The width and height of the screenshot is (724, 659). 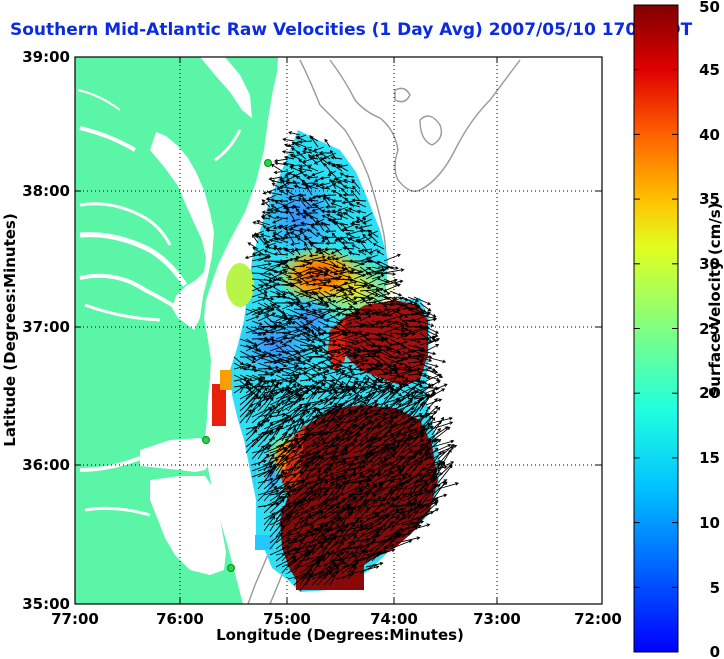 I want to click on x-tick-label: 74:00, so click(x=394, y=619).